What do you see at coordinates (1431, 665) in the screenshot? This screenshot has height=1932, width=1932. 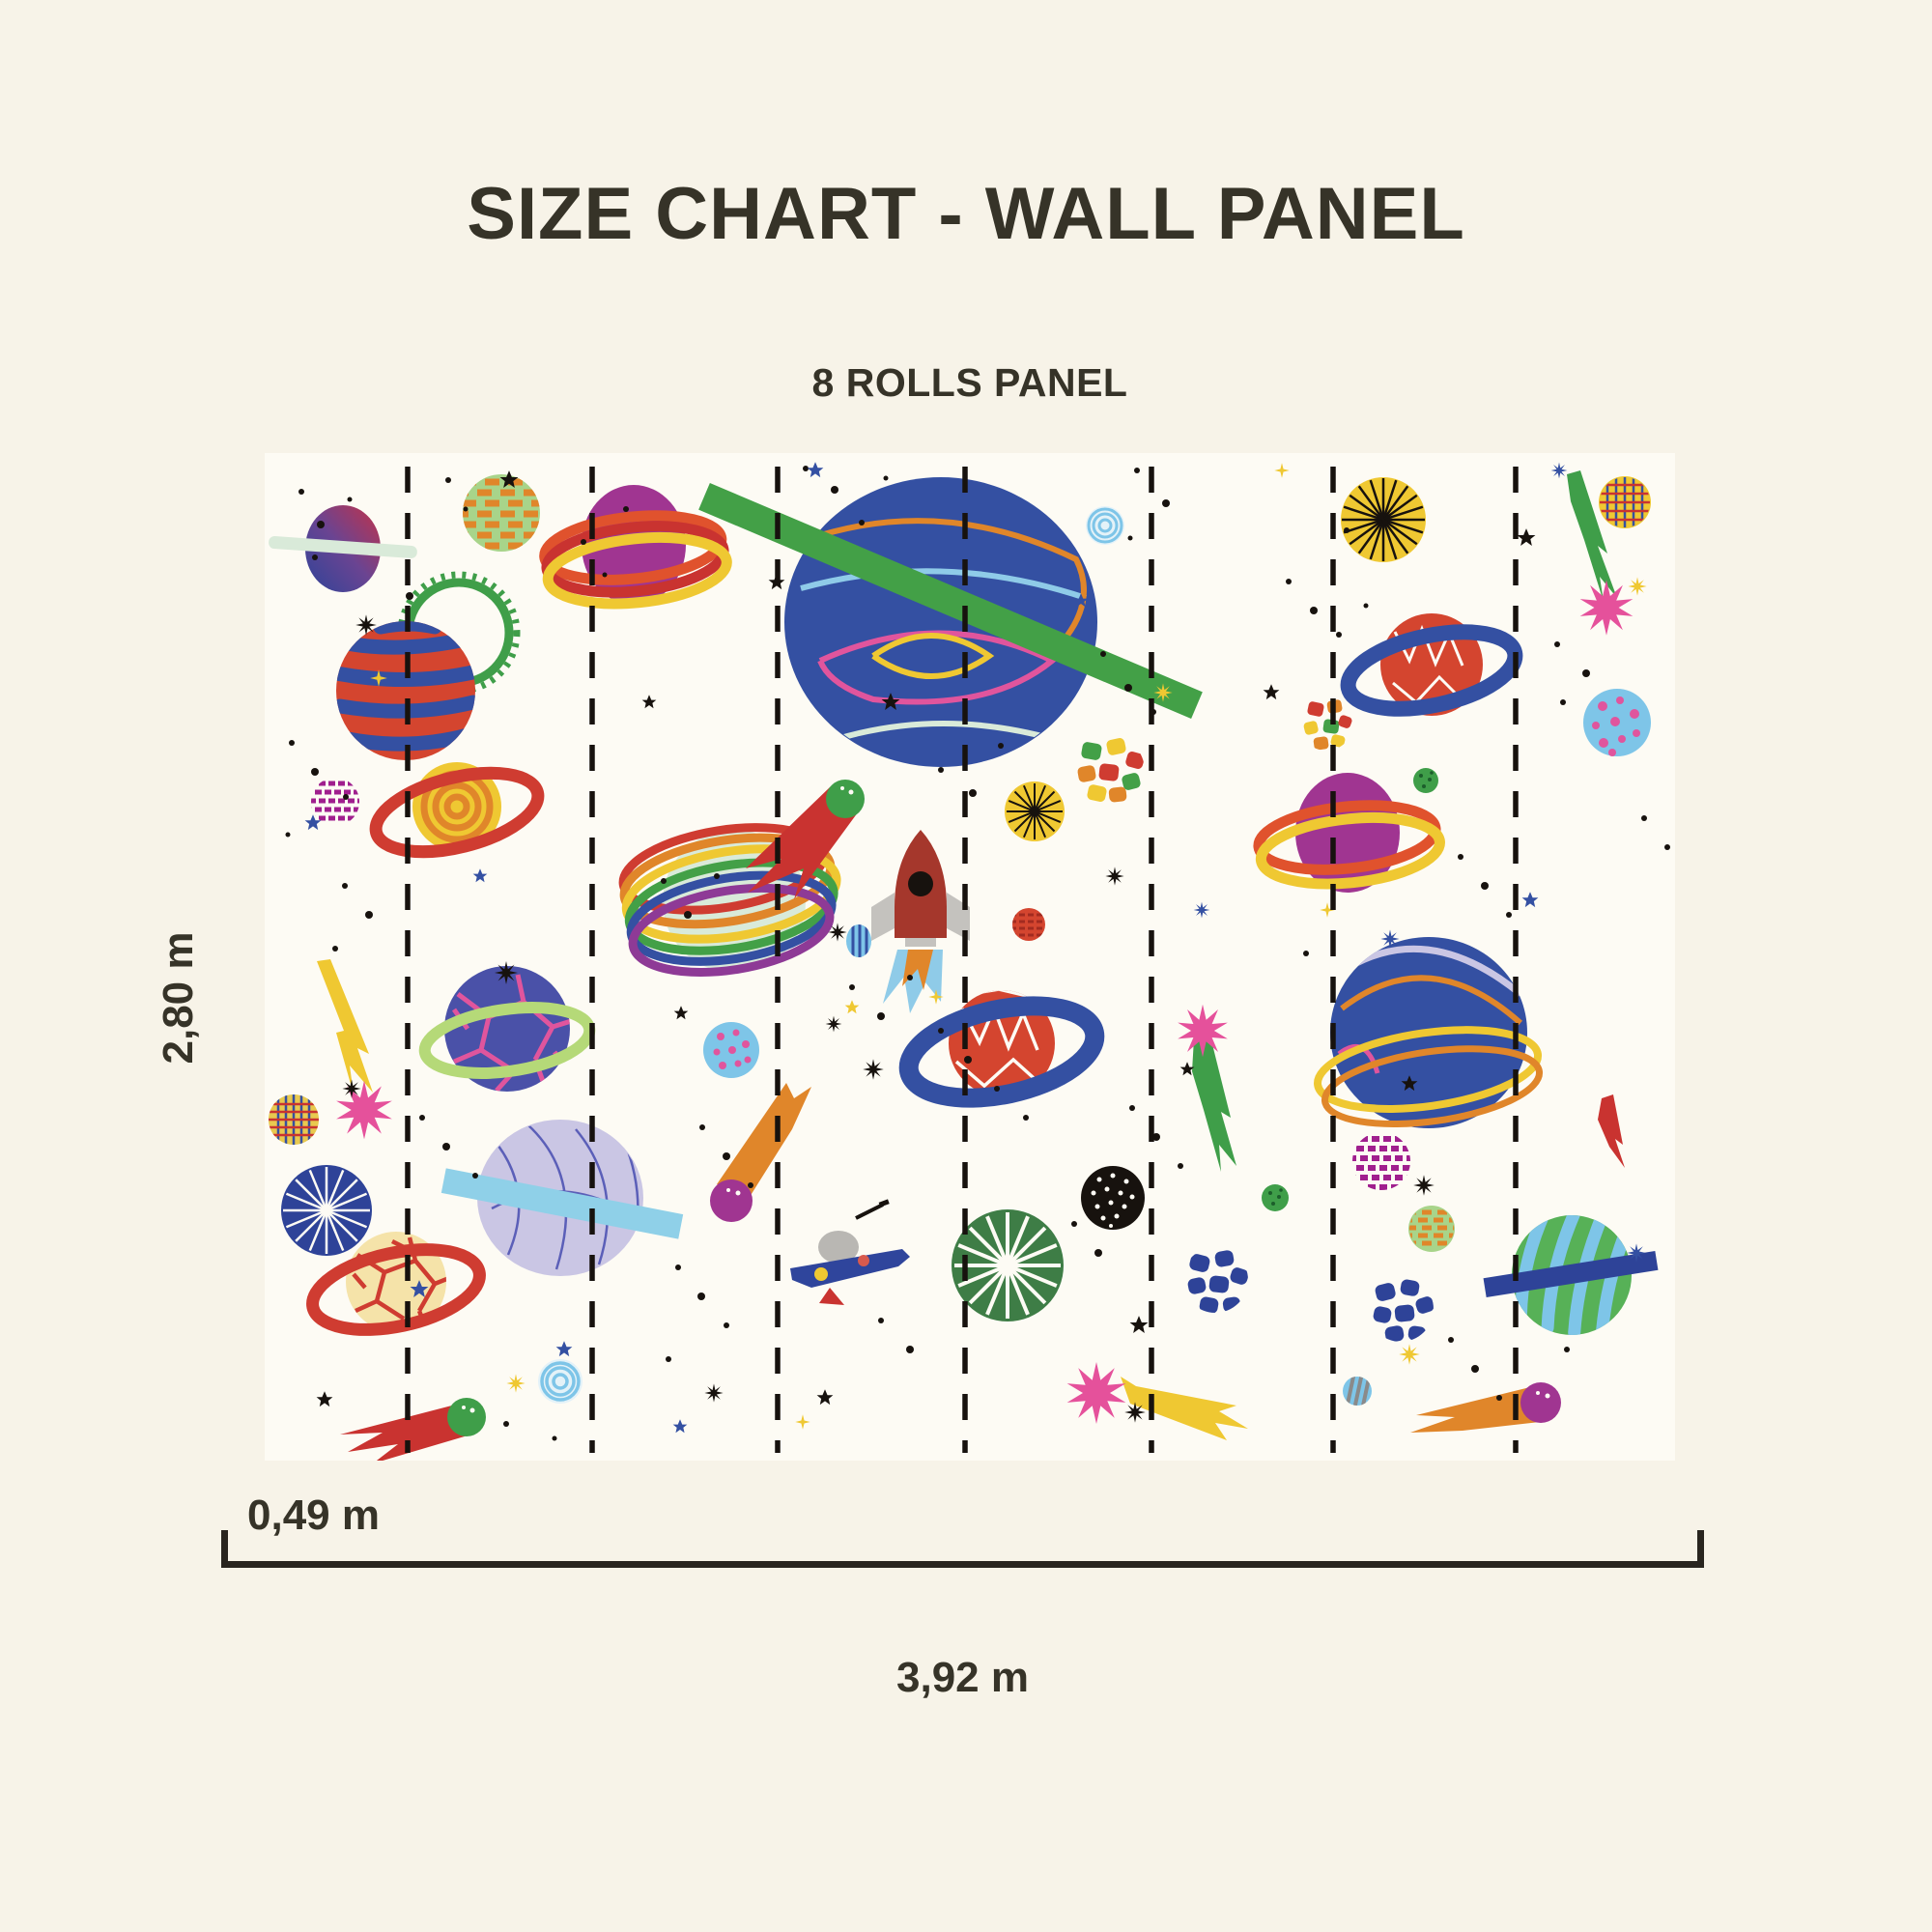 I see `planet-saturn-red-scribble-right` at bounding box center [1431, 665].